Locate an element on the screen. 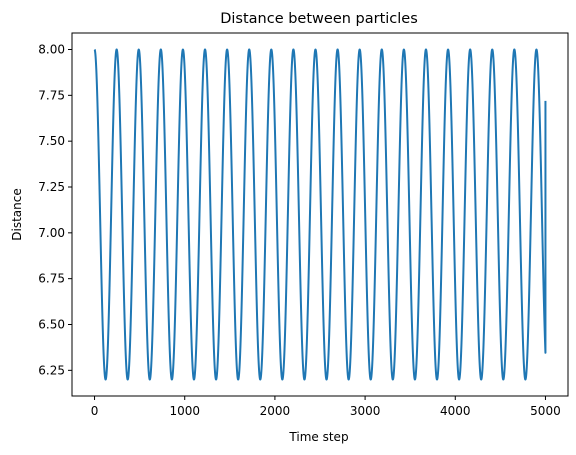  chart-title: Distance between particles is located at coordinates (319, 19).